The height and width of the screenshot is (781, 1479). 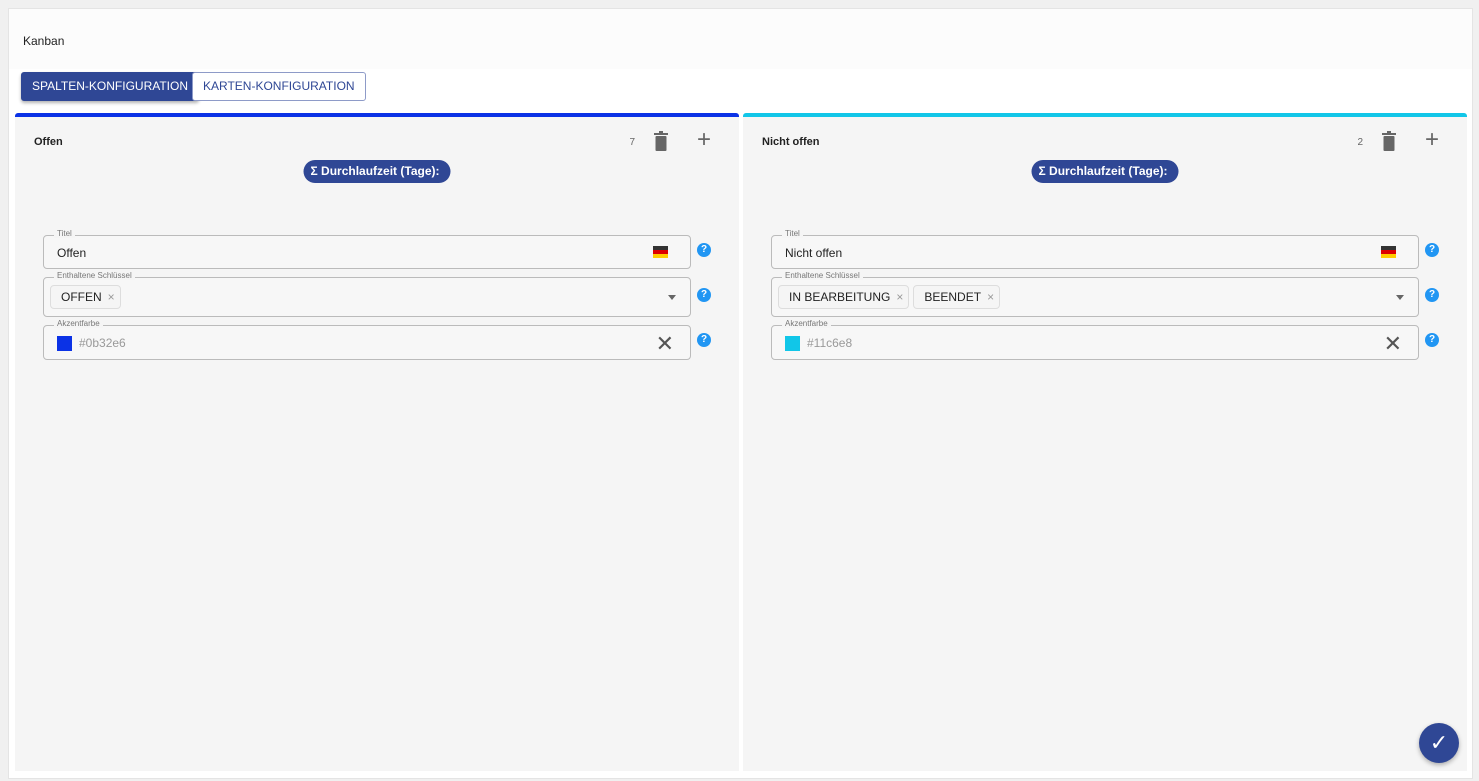 What do you see at coordinates (81, 297) in the screenshot?
I see `chip-label: OFFEN` at bounding box center [81, 297].